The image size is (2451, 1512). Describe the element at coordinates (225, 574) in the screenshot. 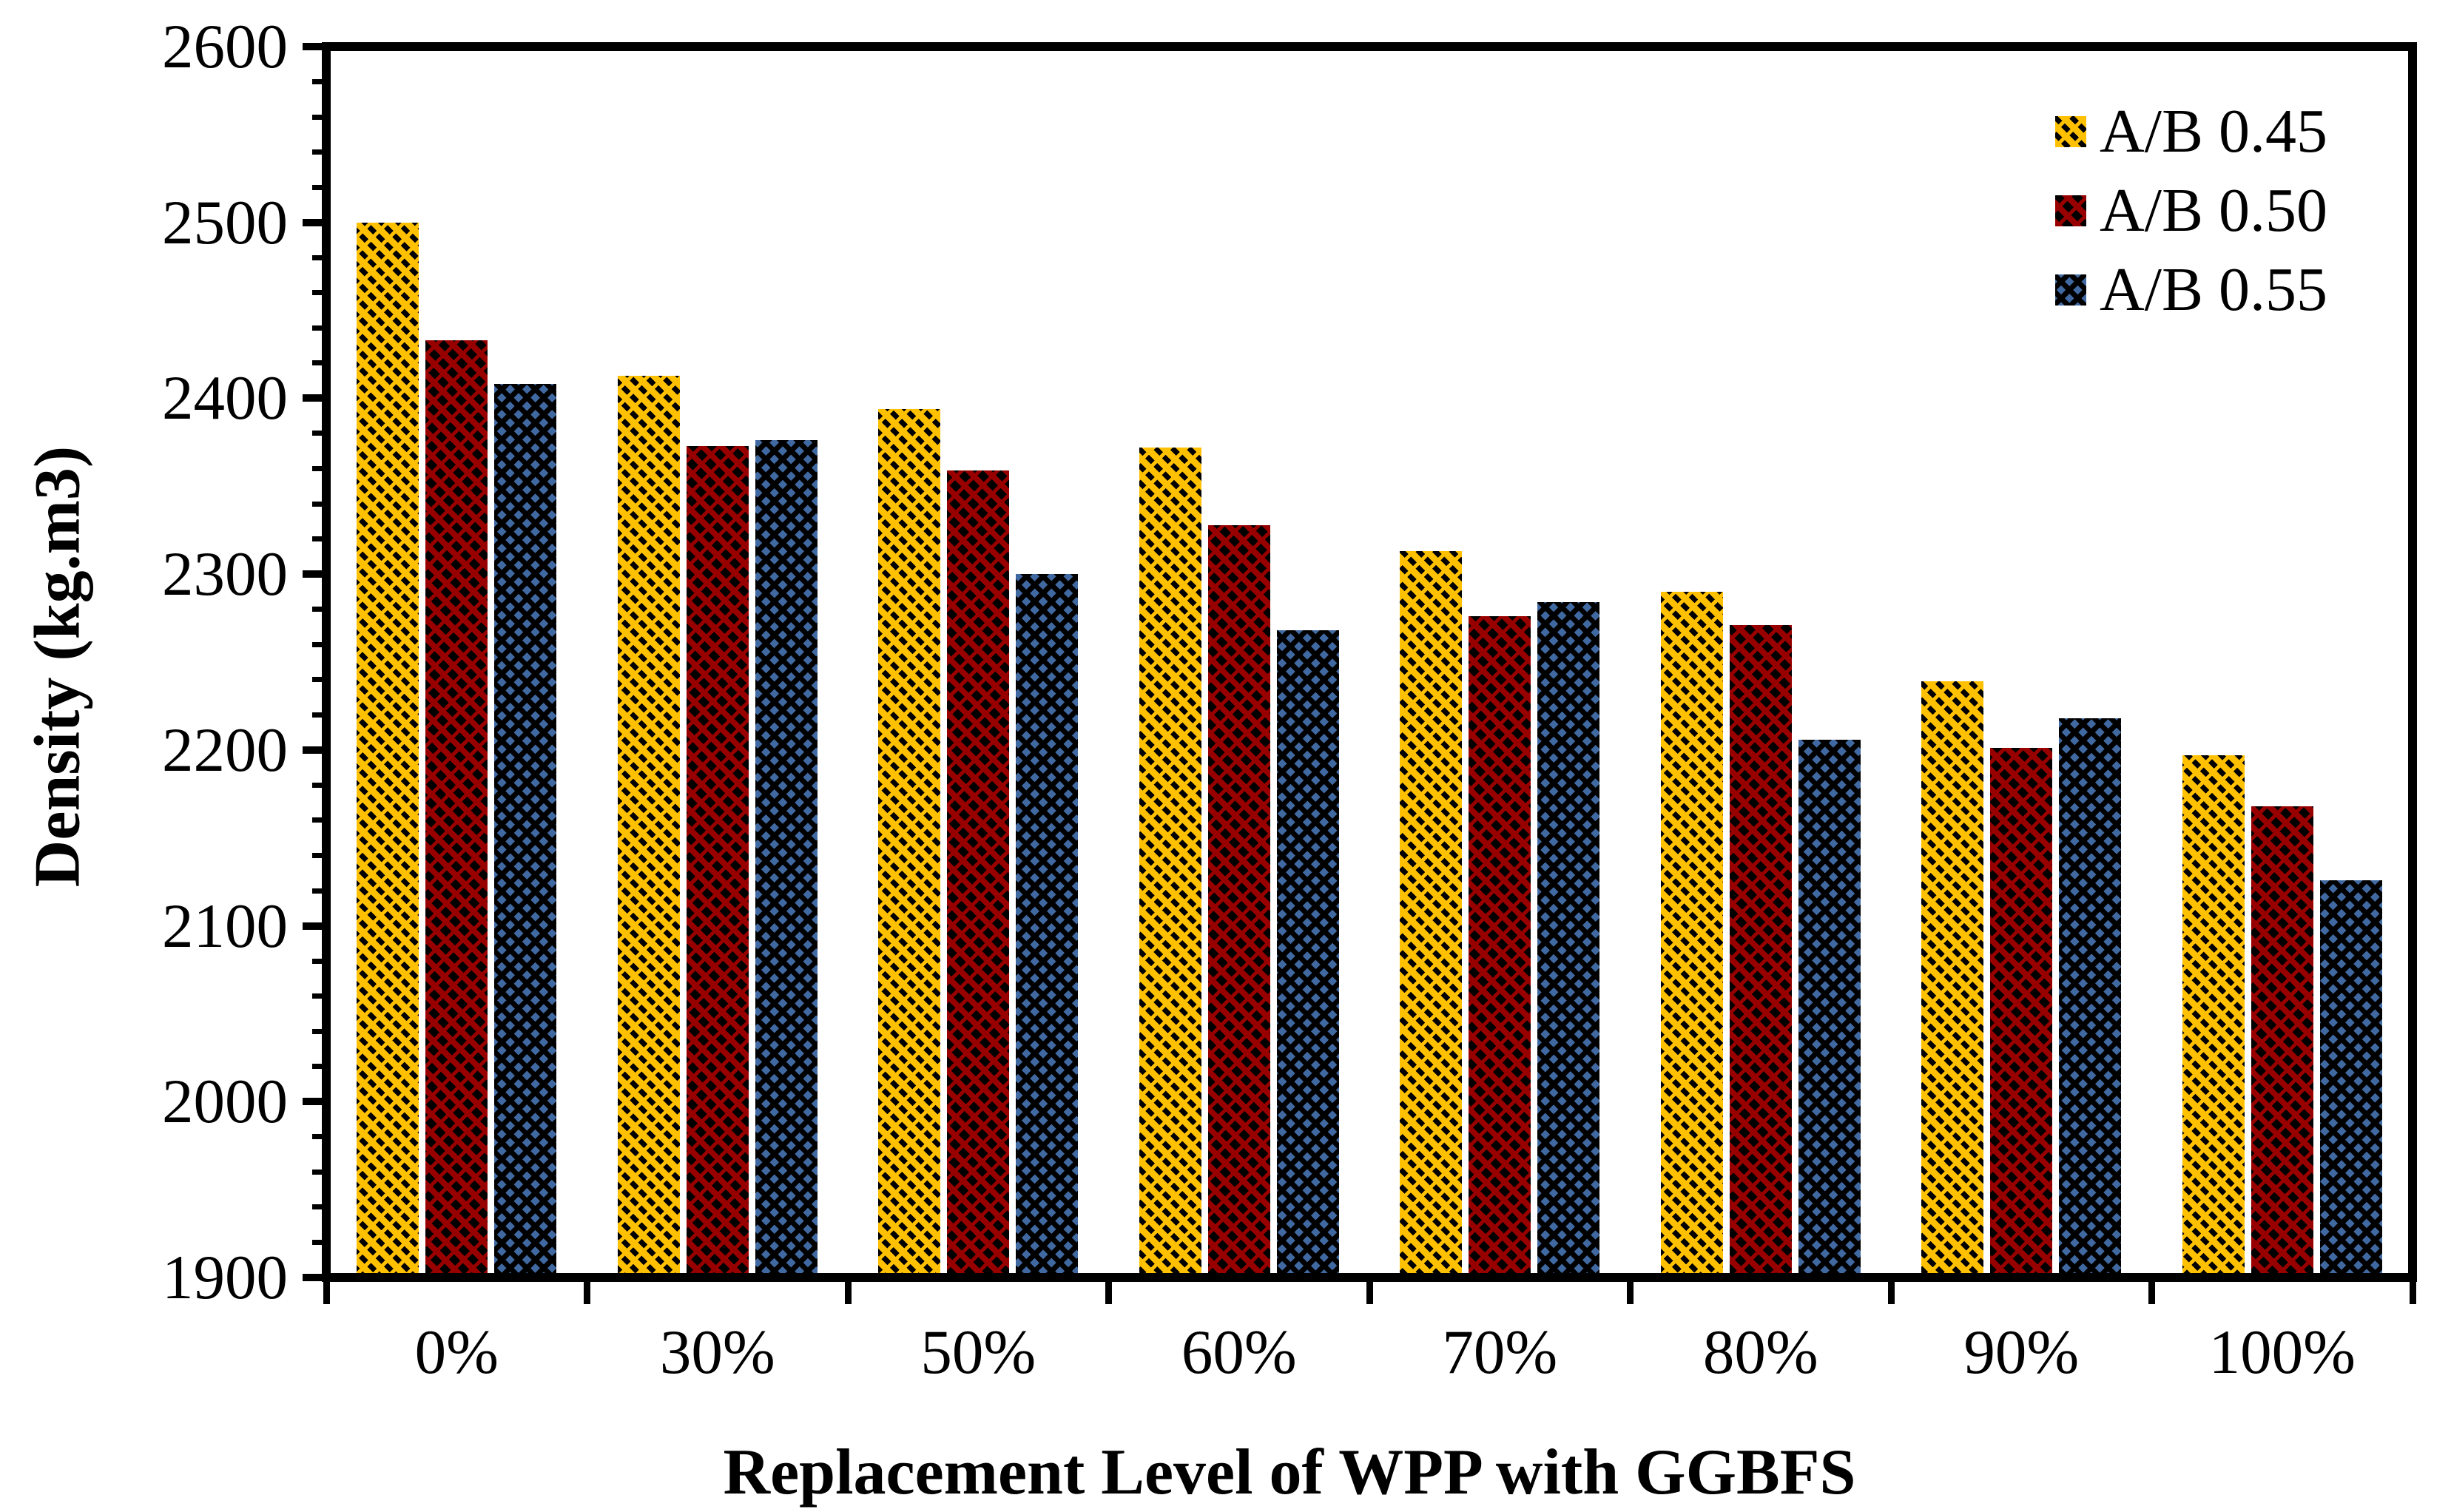

I see `y-tick-label: 2300` at that location.